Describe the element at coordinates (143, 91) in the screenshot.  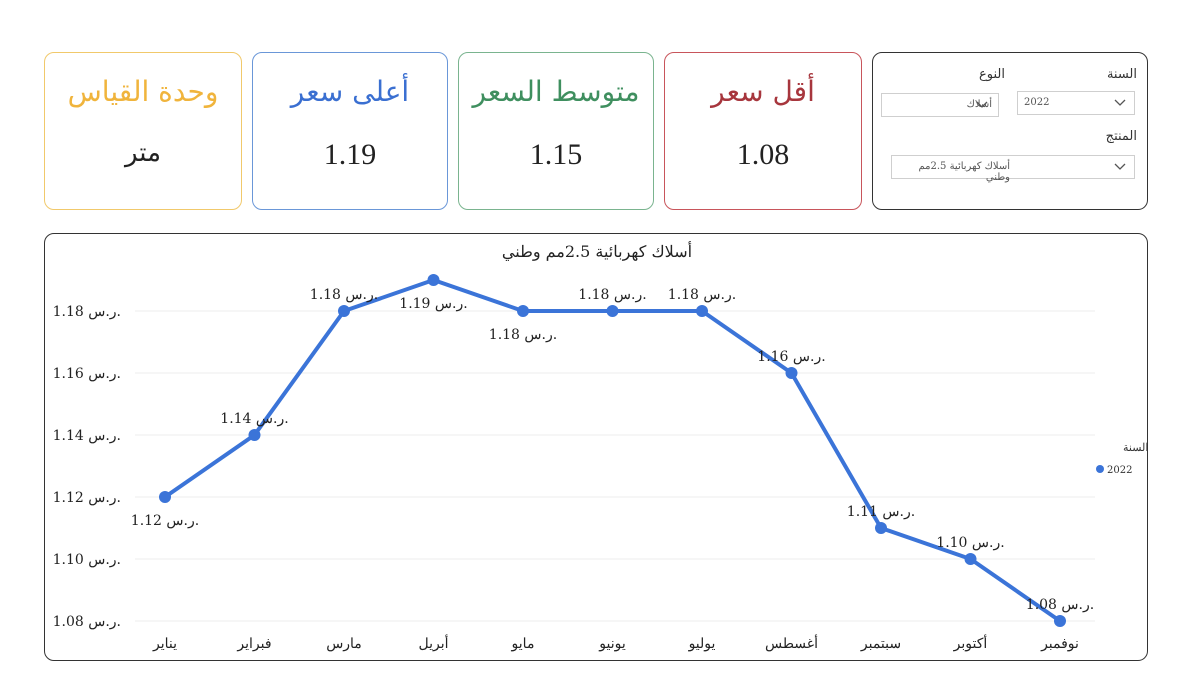
I see `kpi-unit-title: وحدة القياس` at that location.